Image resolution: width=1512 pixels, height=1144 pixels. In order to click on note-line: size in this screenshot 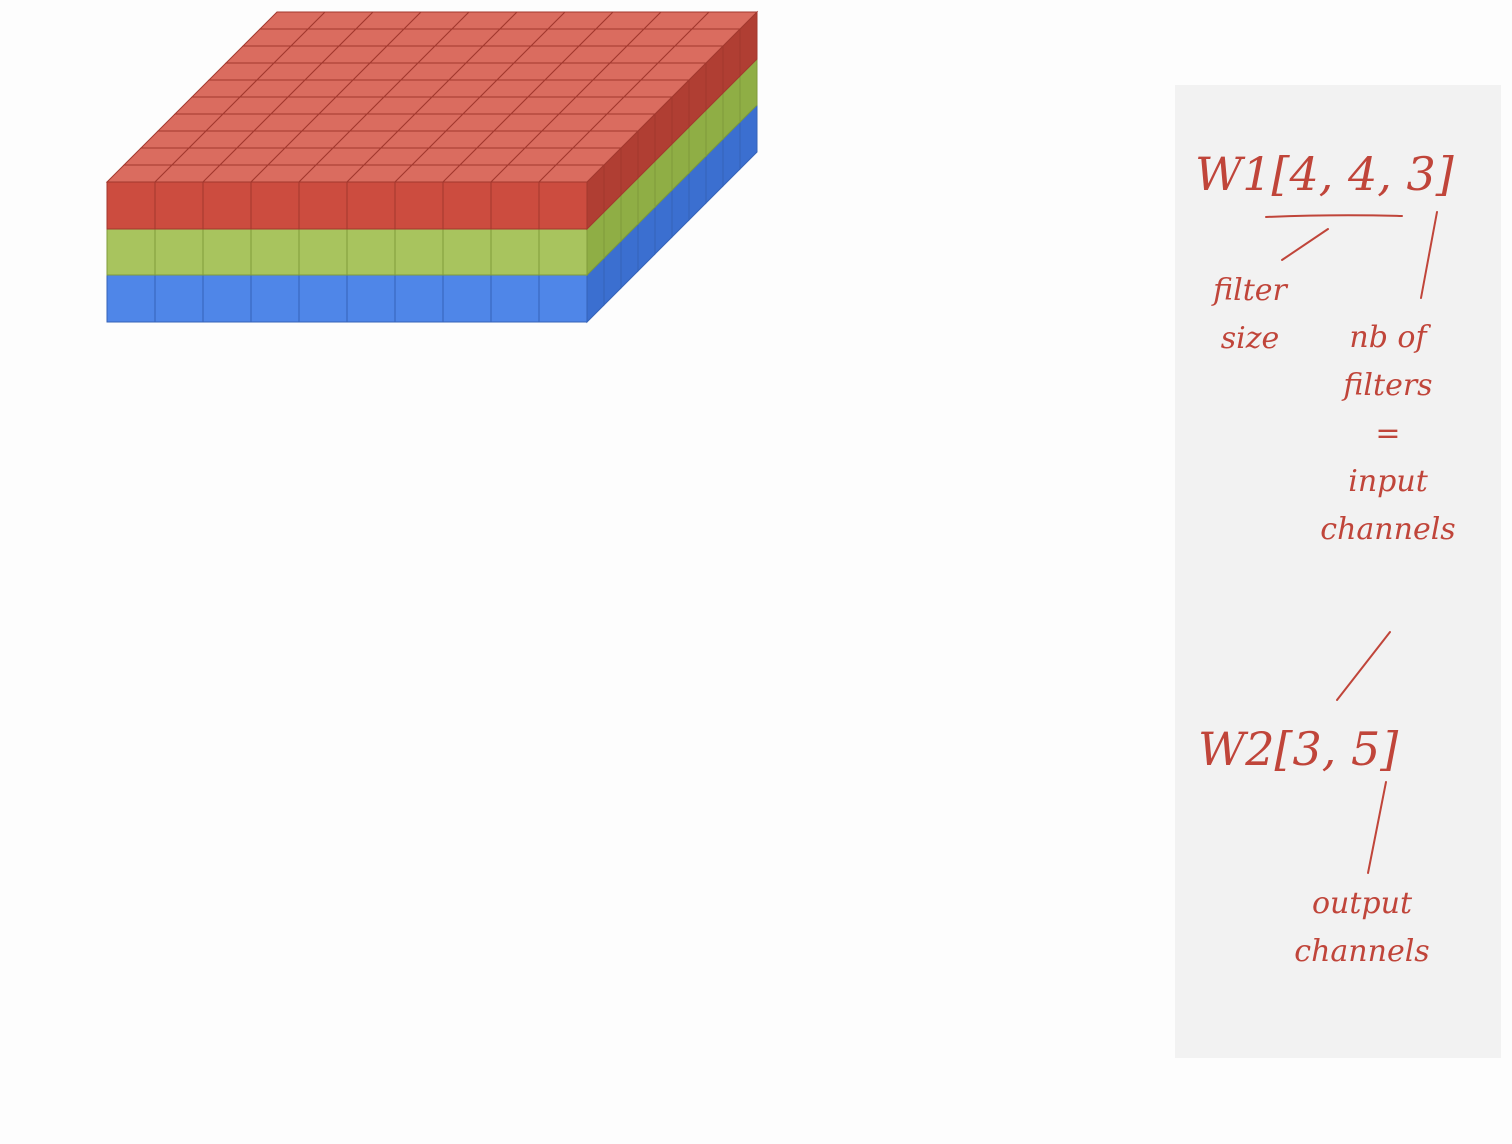, I will do `click(1250, 338)`.